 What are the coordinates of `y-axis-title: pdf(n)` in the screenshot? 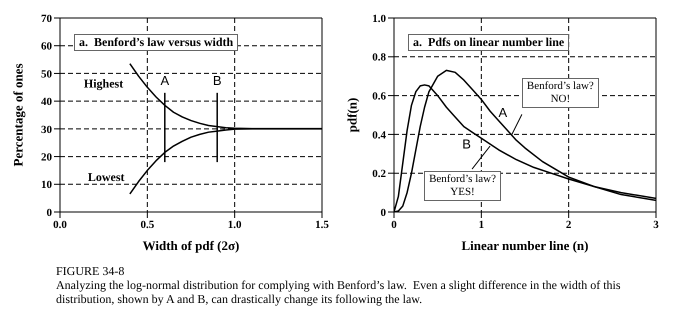 It's located at (352, 115).